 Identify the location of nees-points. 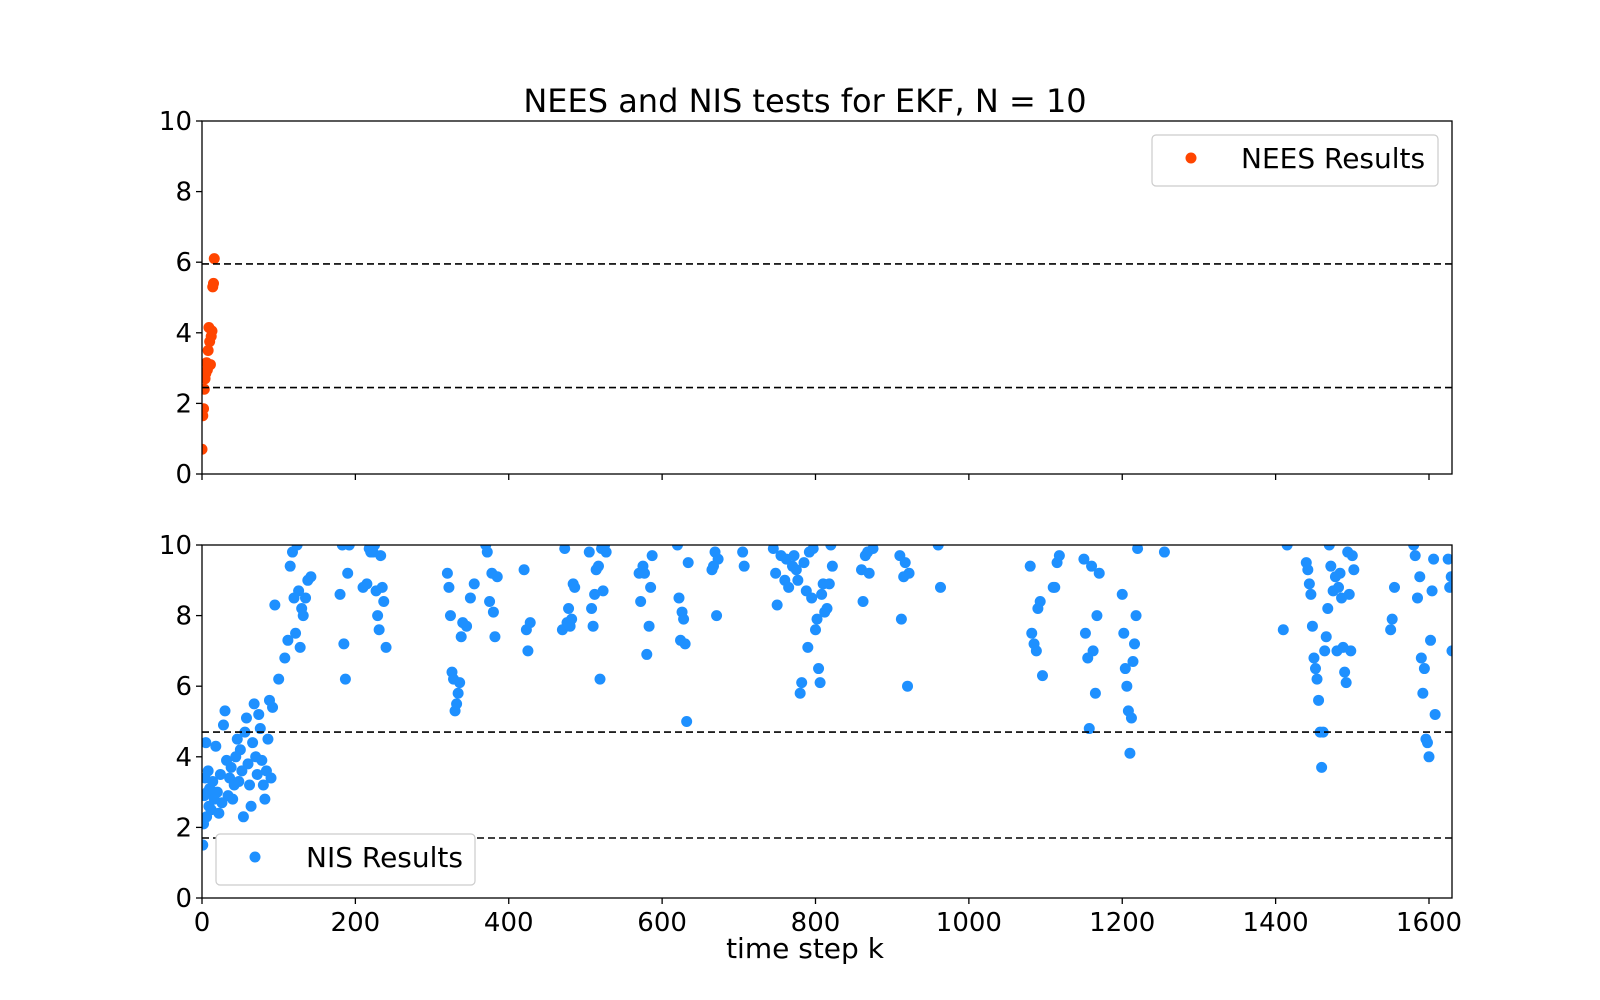
(211, 354).